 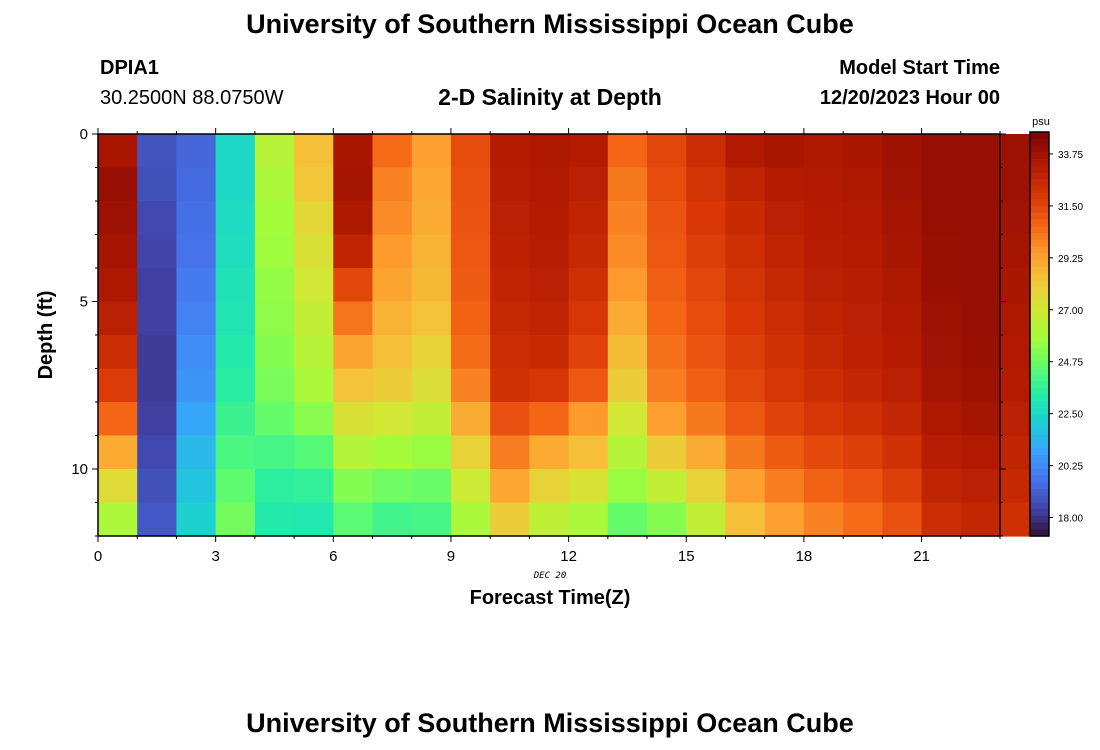 What do you see at coordinates (46, 335) in the screenshot?
I see `y-axis-label: Depth (ft)` at bounding box center [46, 335].